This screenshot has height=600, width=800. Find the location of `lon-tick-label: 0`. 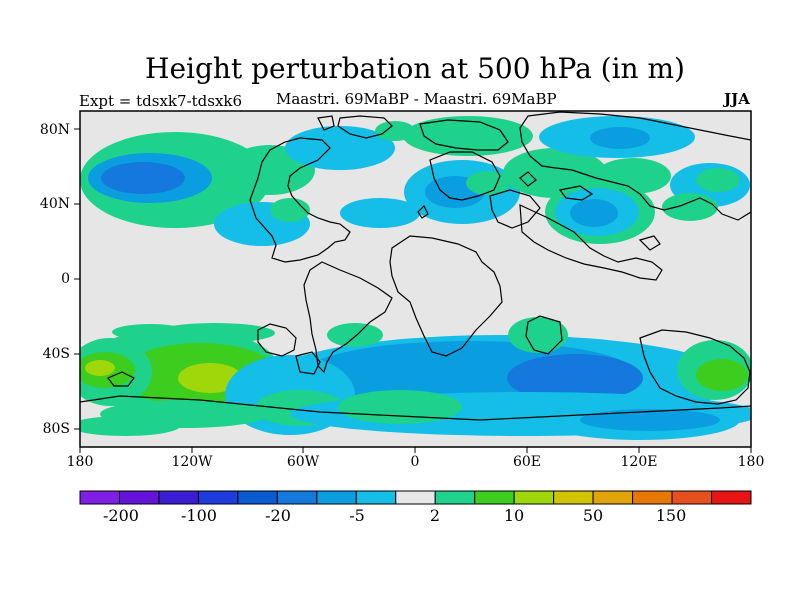

lon-tick-label: 0 is located at coordinates (415, 462).